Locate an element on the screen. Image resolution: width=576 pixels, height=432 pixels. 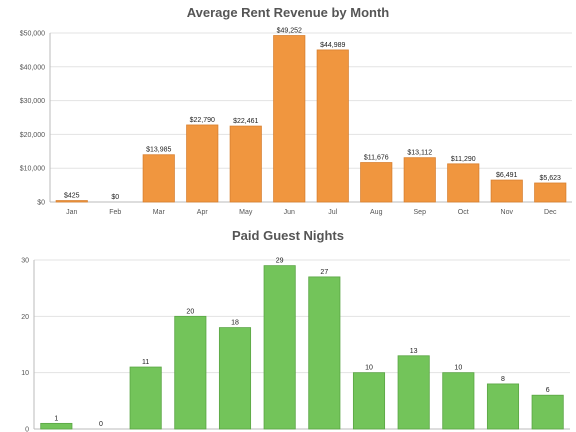
data-label: 29 is located at coordinates (280, 261).